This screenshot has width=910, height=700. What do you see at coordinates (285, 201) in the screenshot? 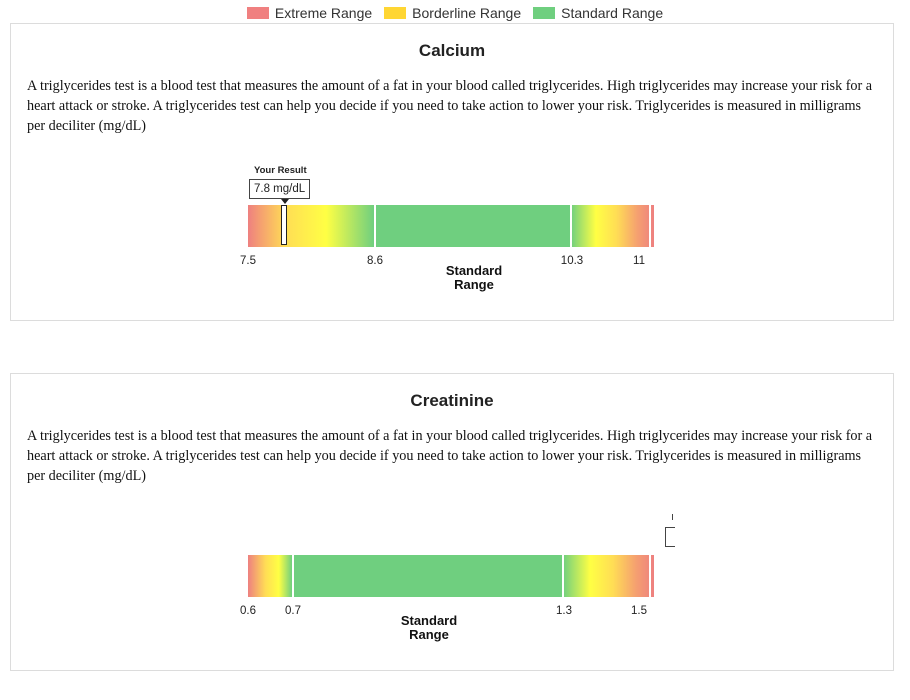
I see `result-pointer-icon` at bounding box center [285, 201].